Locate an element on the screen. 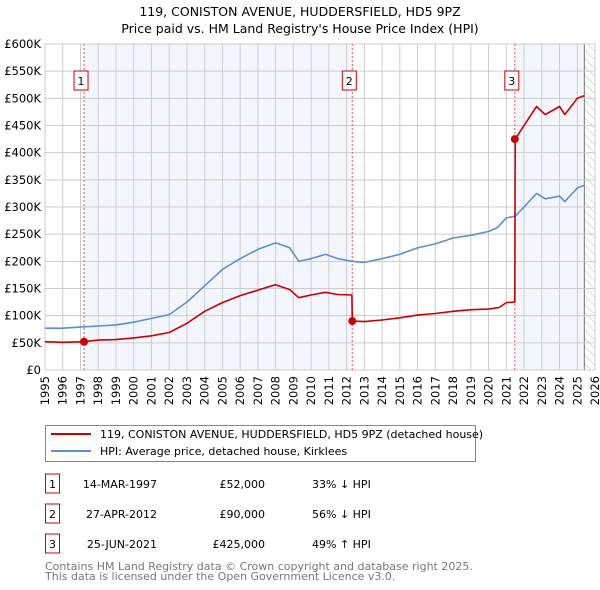  x-tick-label: 2000 is located at coordinates (134, 390).